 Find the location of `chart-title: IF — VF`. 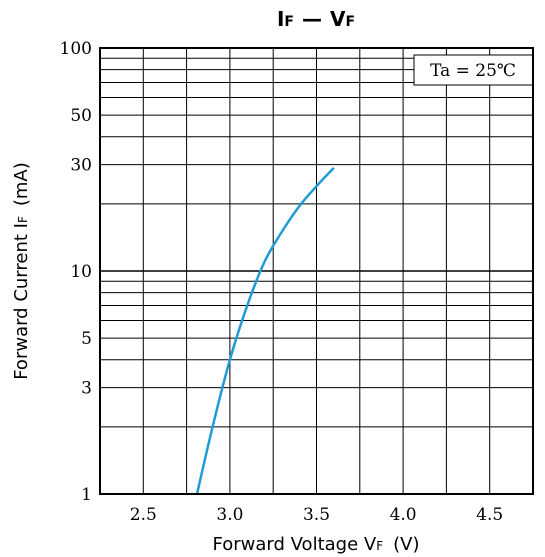

chart-title: IF — VF is located at coordinates (316, 19).